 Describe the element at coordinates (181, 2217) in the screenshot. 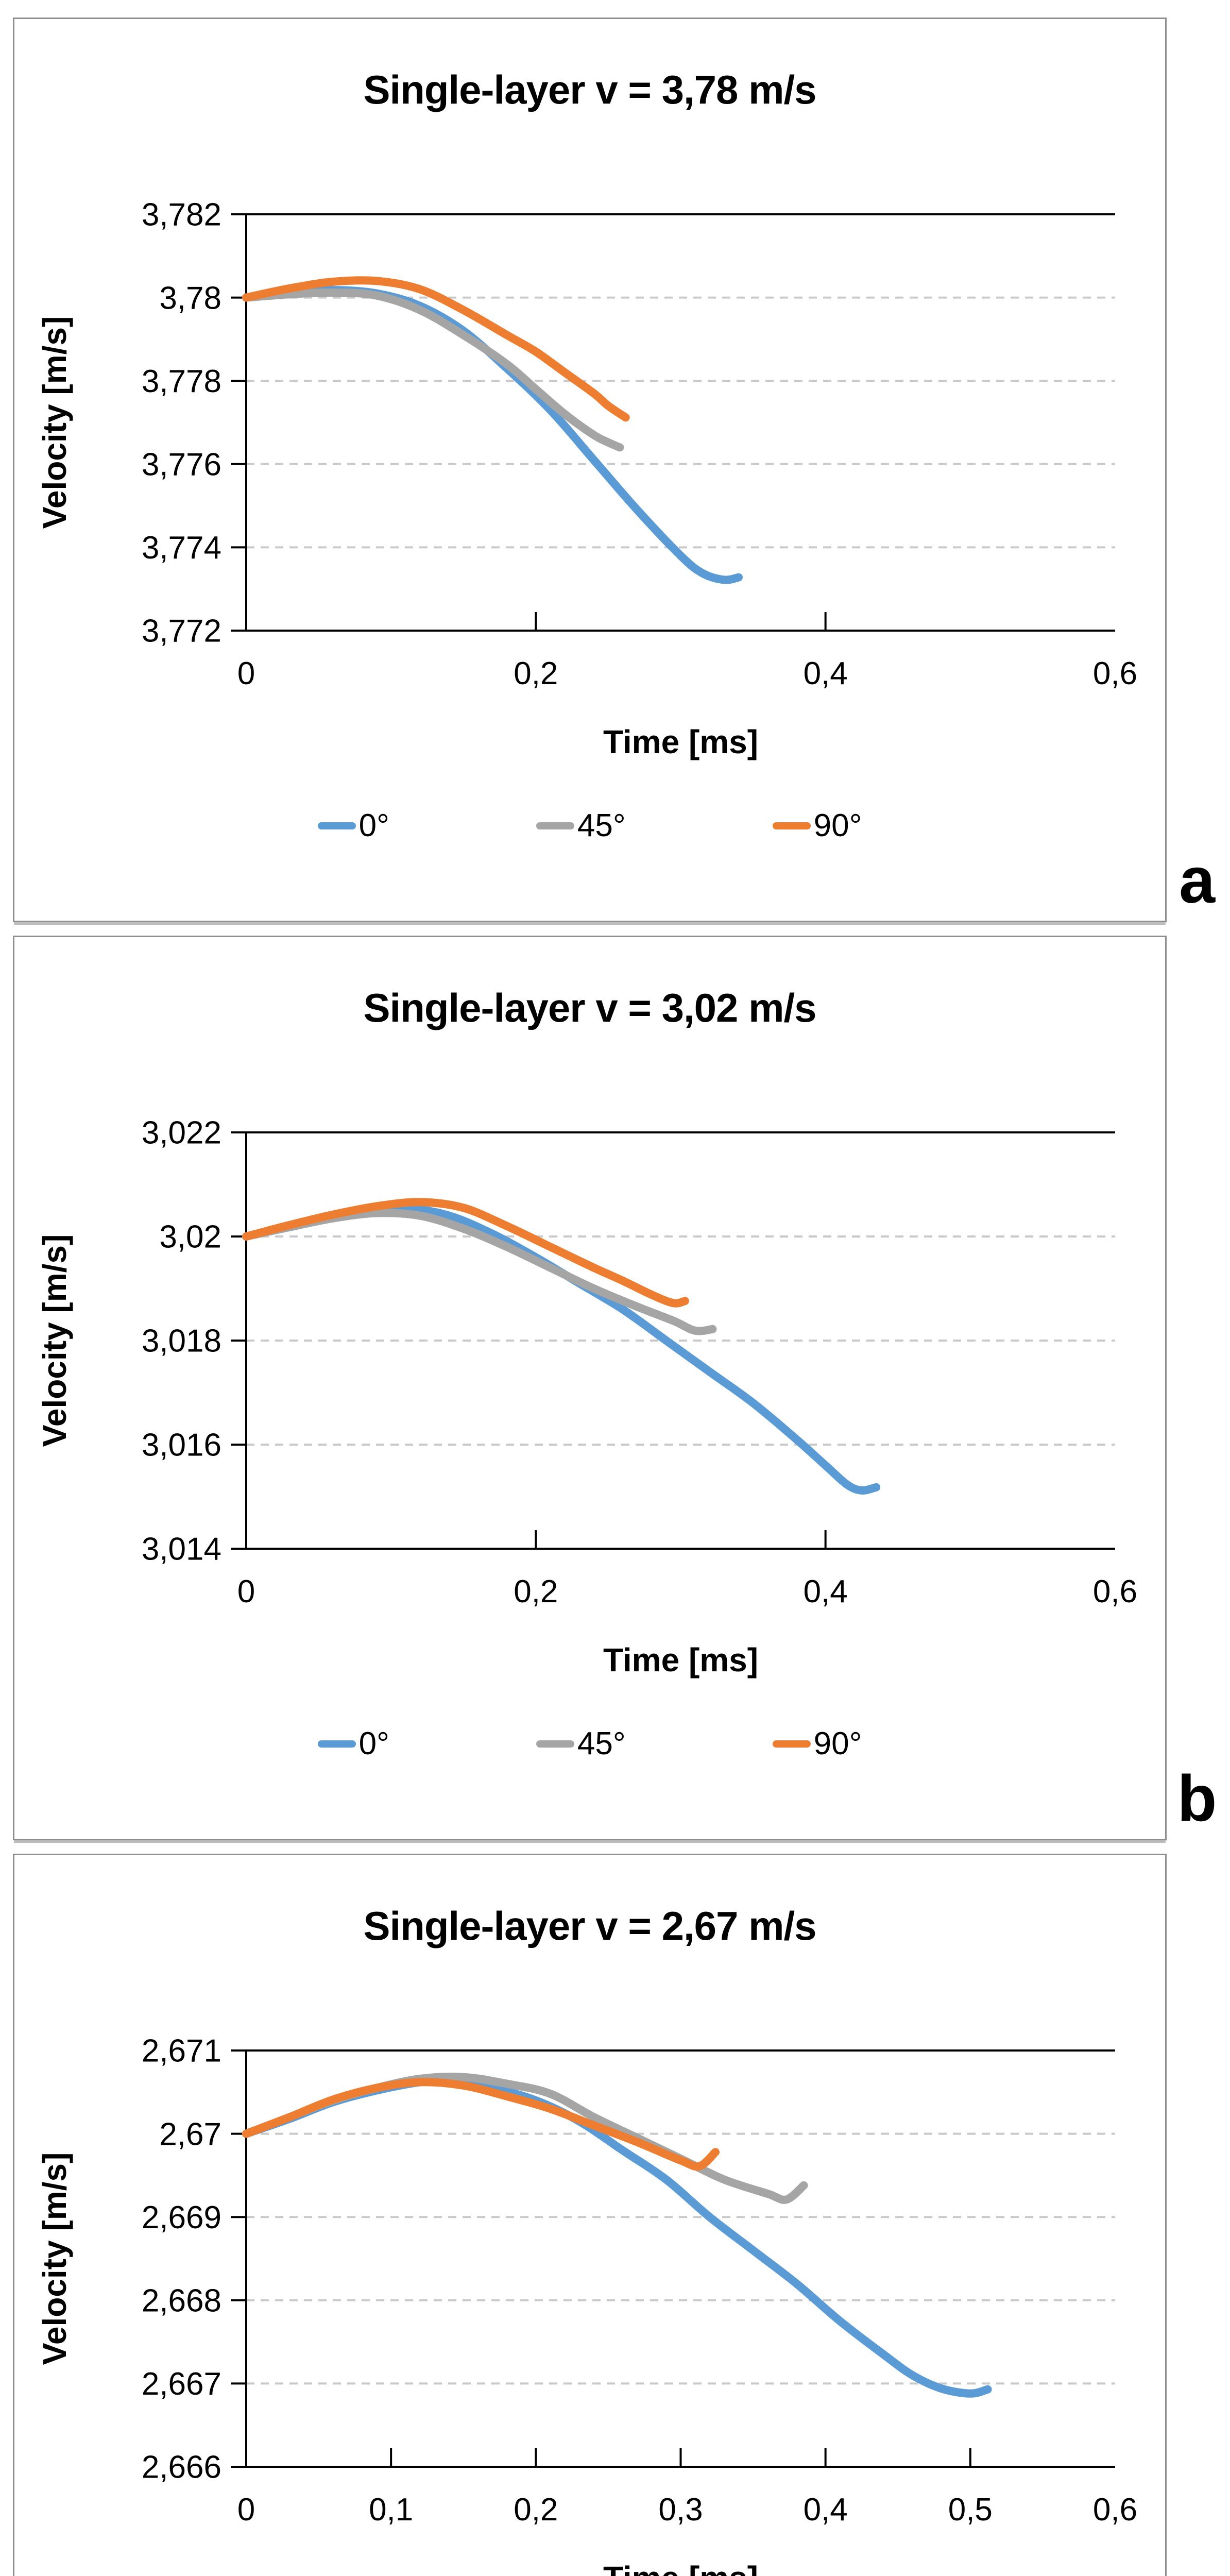

I see `y-tick-label: 2,669` at that location.